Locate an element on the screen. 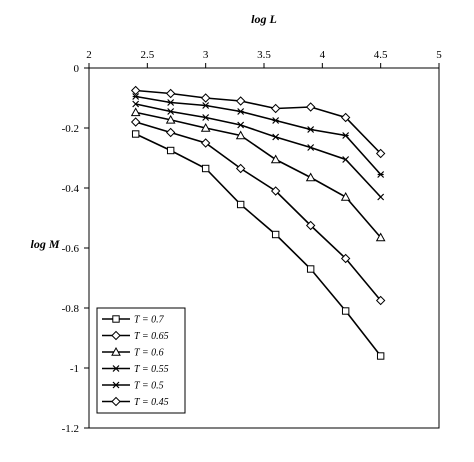 This screenshot has height=462, width=474. y-tick-label: -0.2 is located at coordinates (70, 129).